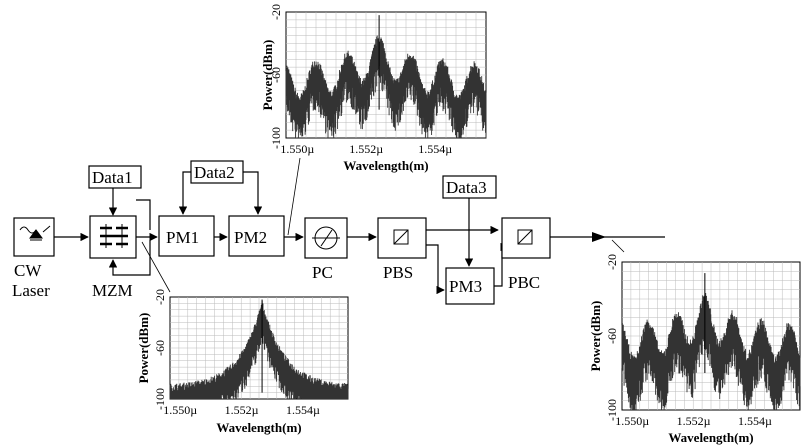 The image size is (803, 446). What do you see at coordinates (214, 172) in the screenshot?
I see `data2-label: Data2` at bounding box center [214, 172].